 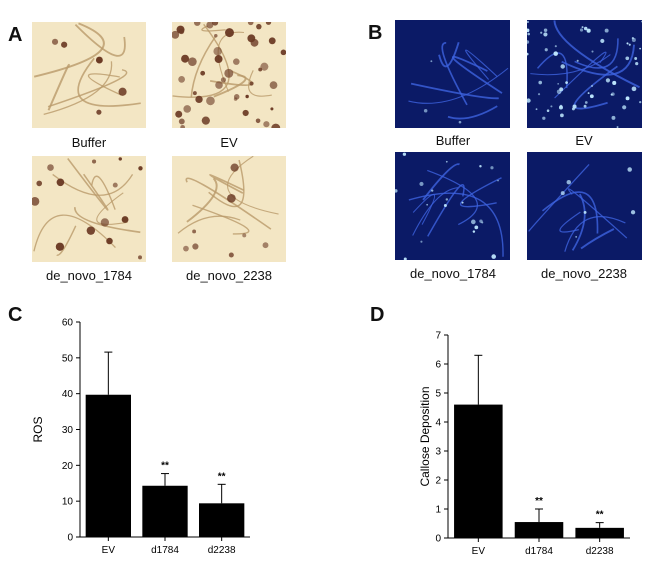 I want to click on caption-b-ev: EV, so click(x=584, y=140).